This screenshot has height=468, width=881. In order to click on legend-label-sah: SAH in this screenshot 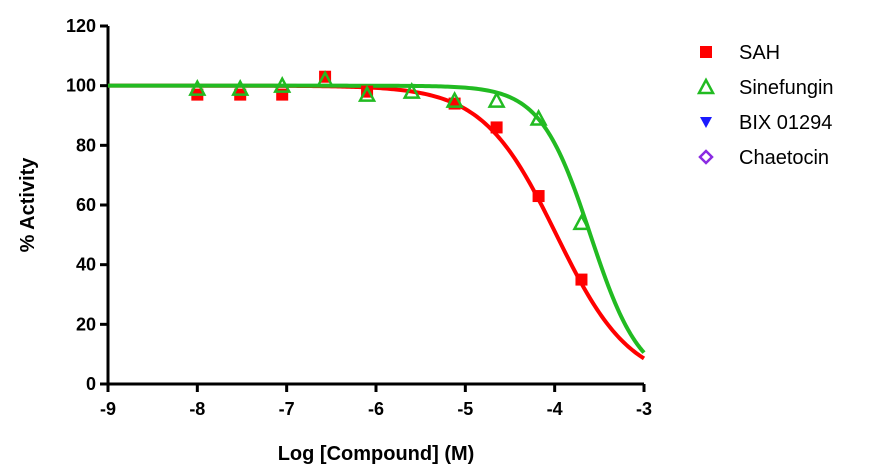, I will do `click(759, 53)`.